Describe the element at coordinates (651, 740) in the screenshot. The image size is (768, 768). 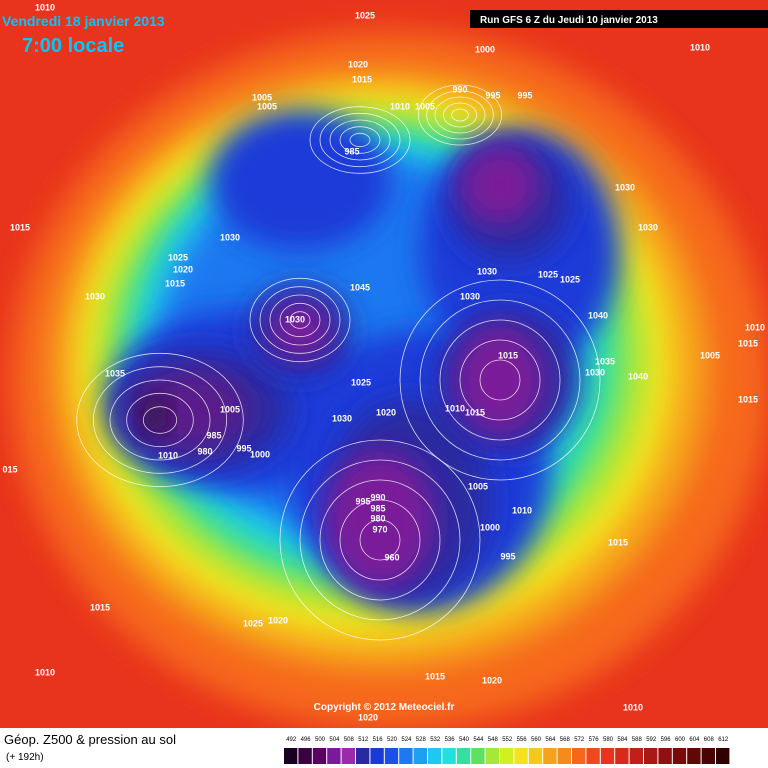
I see `legend-value: 592` at that location.